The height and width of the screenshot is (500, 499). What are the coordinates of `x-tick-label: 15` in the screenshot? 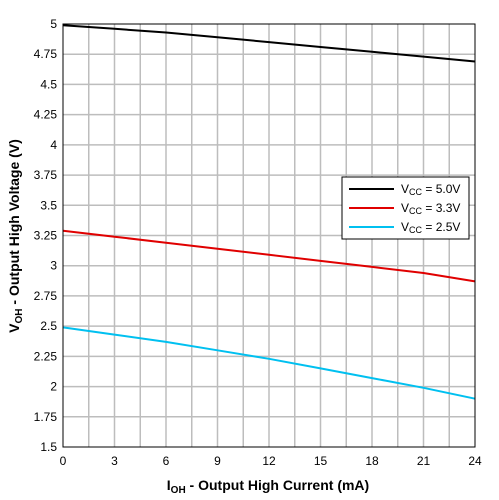 It's located at (321, 461).